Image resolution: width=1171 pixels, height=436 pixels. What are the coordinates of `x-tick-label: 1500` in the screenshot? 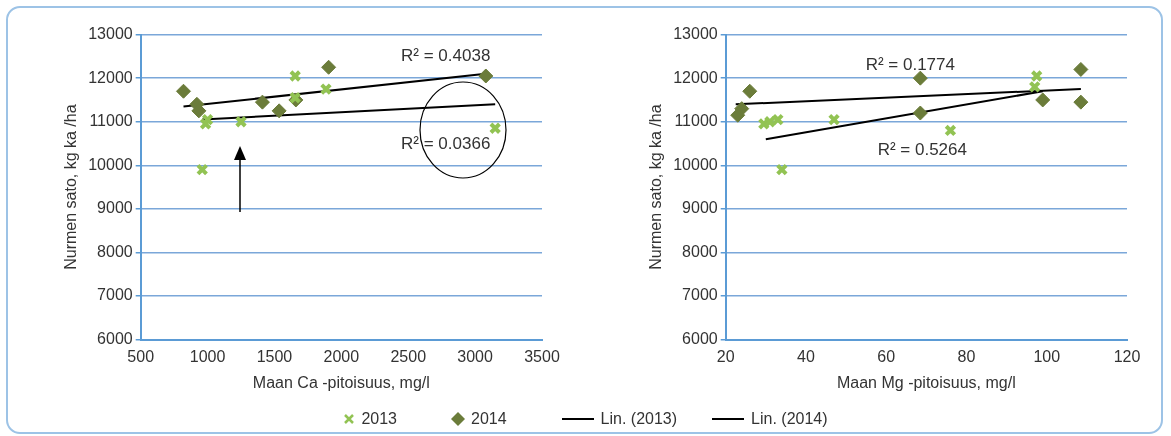 It's located at (274, 356).